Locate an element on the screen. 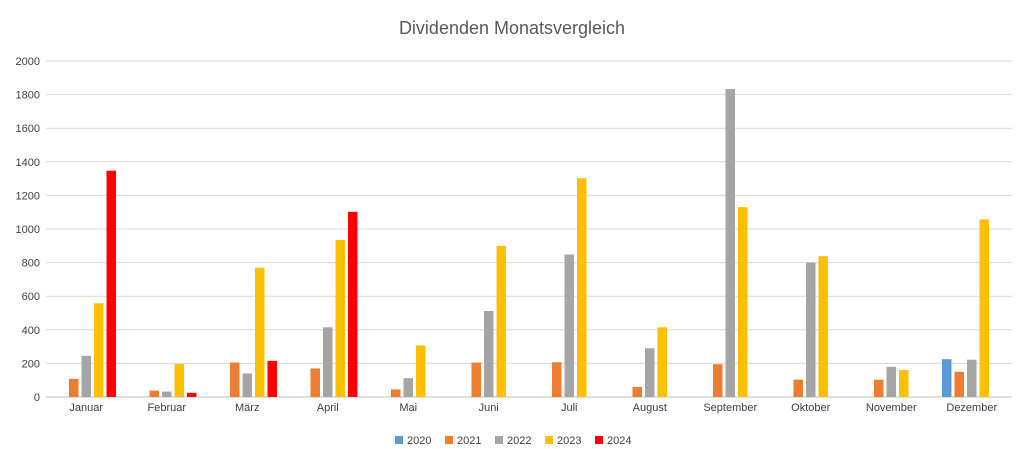 The image size is (1024, 449). bar-2021-Oktober is located at coordinates (798, 388).